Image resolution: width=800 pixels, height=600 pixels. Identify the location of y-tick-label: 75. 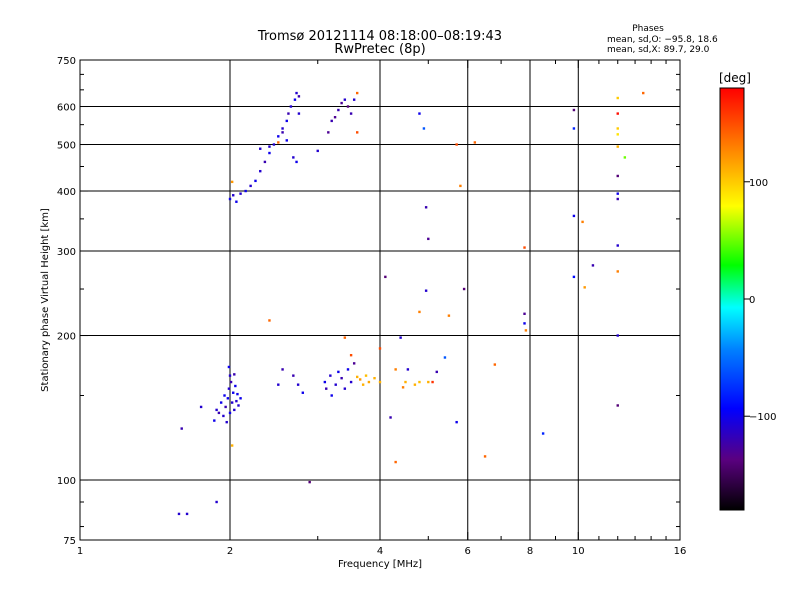
(69, 541).